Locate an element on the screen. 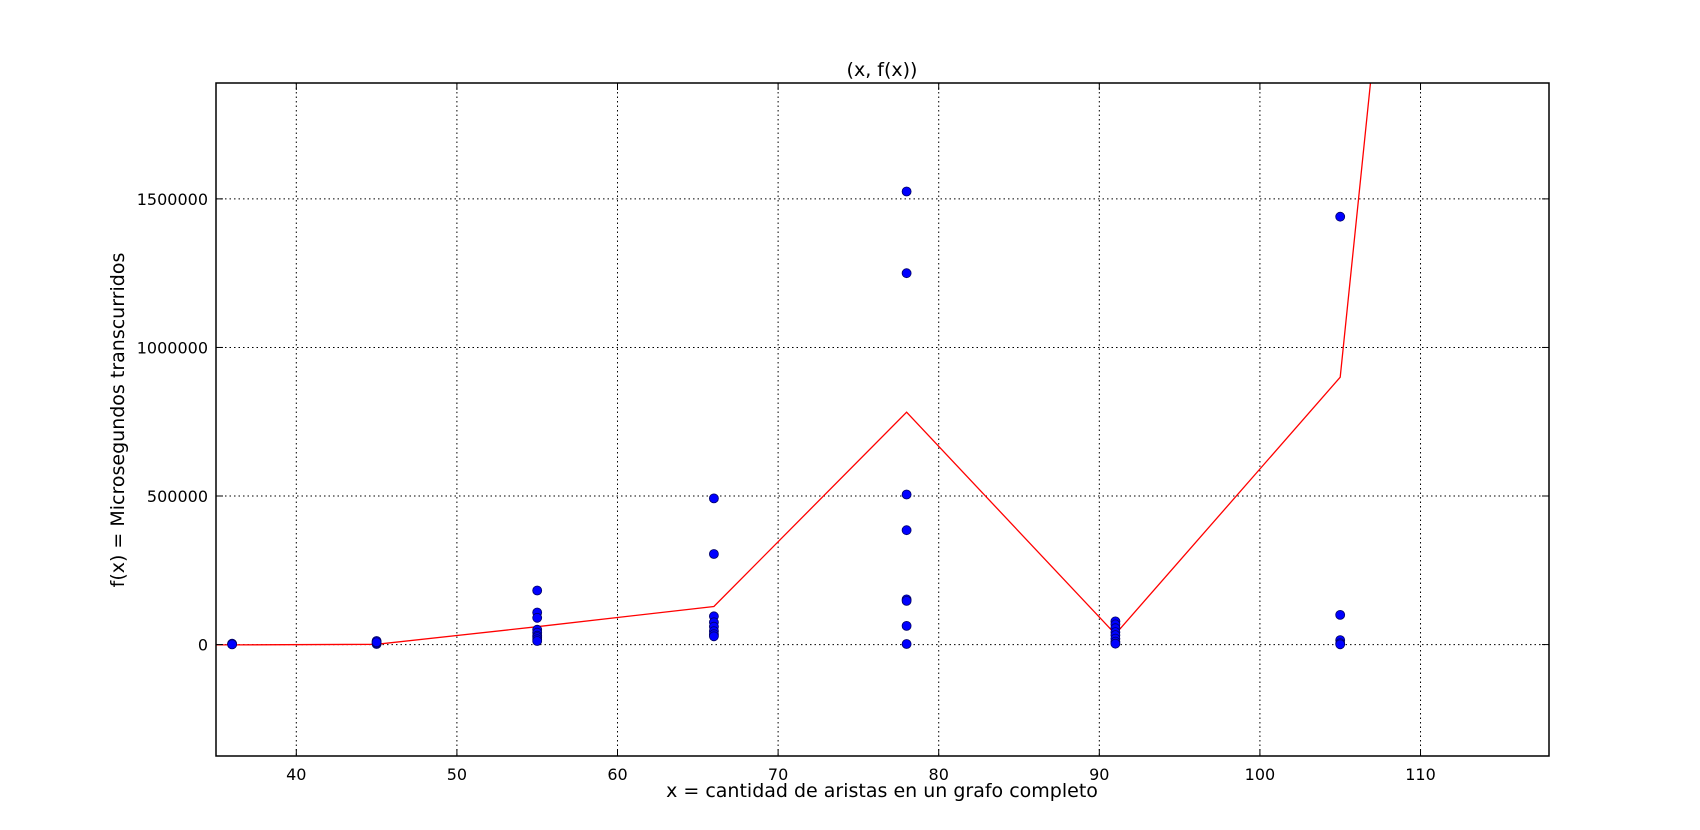 The image size is (1700, 830). x-tick-label: 40 is located at coordinates (296, 774).